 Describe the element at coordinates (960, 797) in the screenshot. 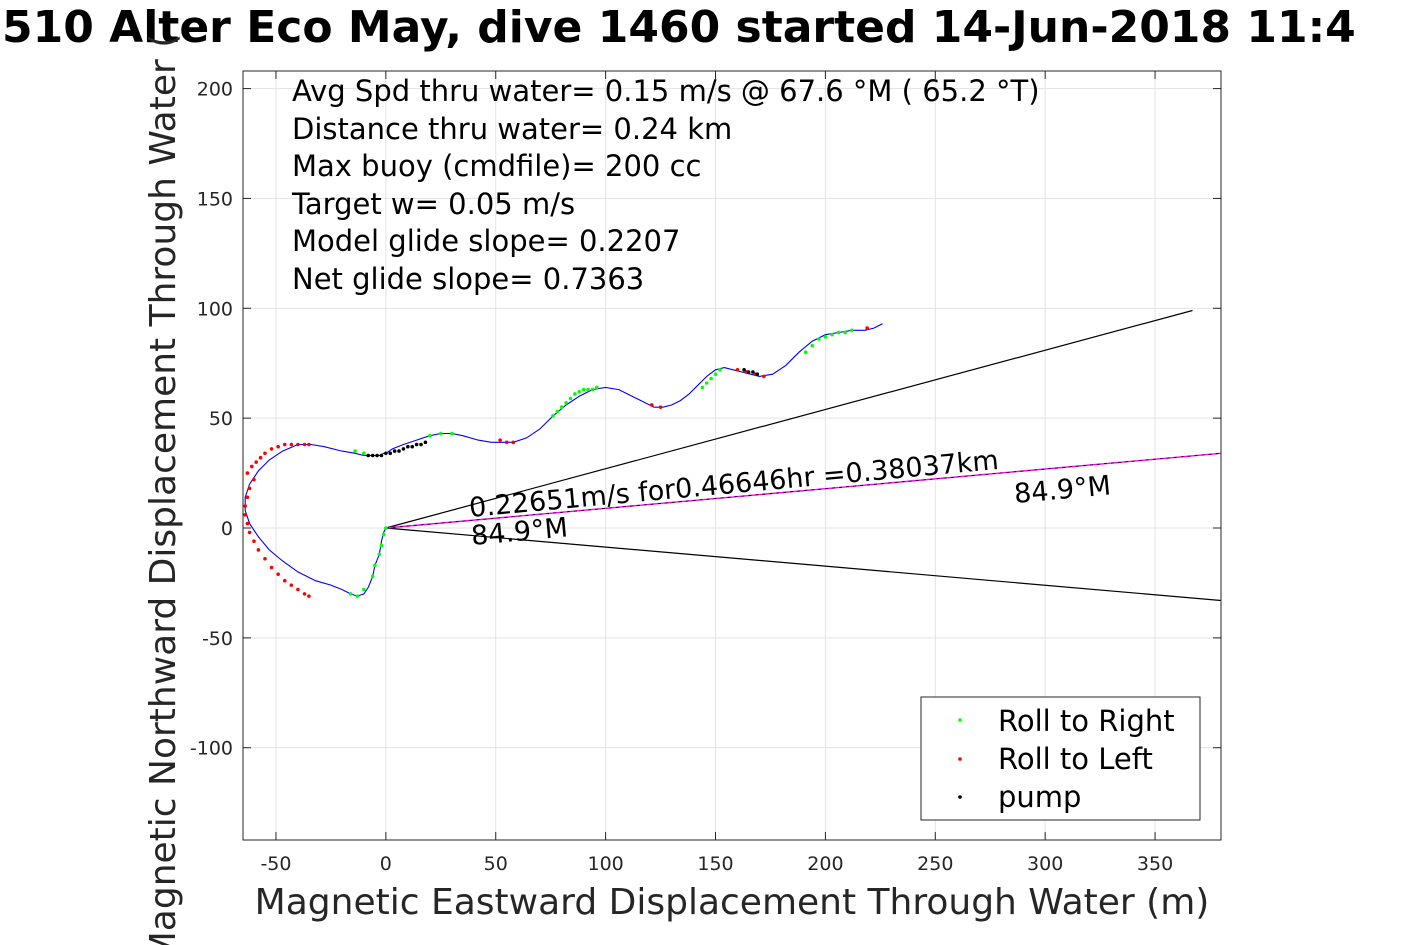

I see `legend-marker-pump` at that location.